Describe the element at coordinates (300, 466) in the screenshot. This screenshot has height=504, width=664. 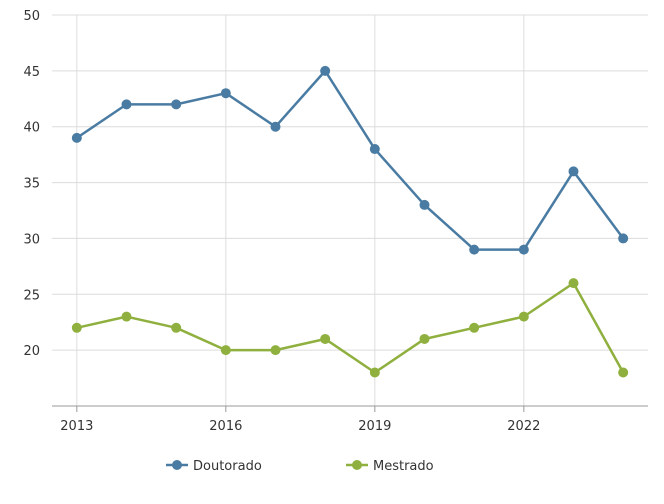
I see `legend: Doutorado Mestrado` at that location.